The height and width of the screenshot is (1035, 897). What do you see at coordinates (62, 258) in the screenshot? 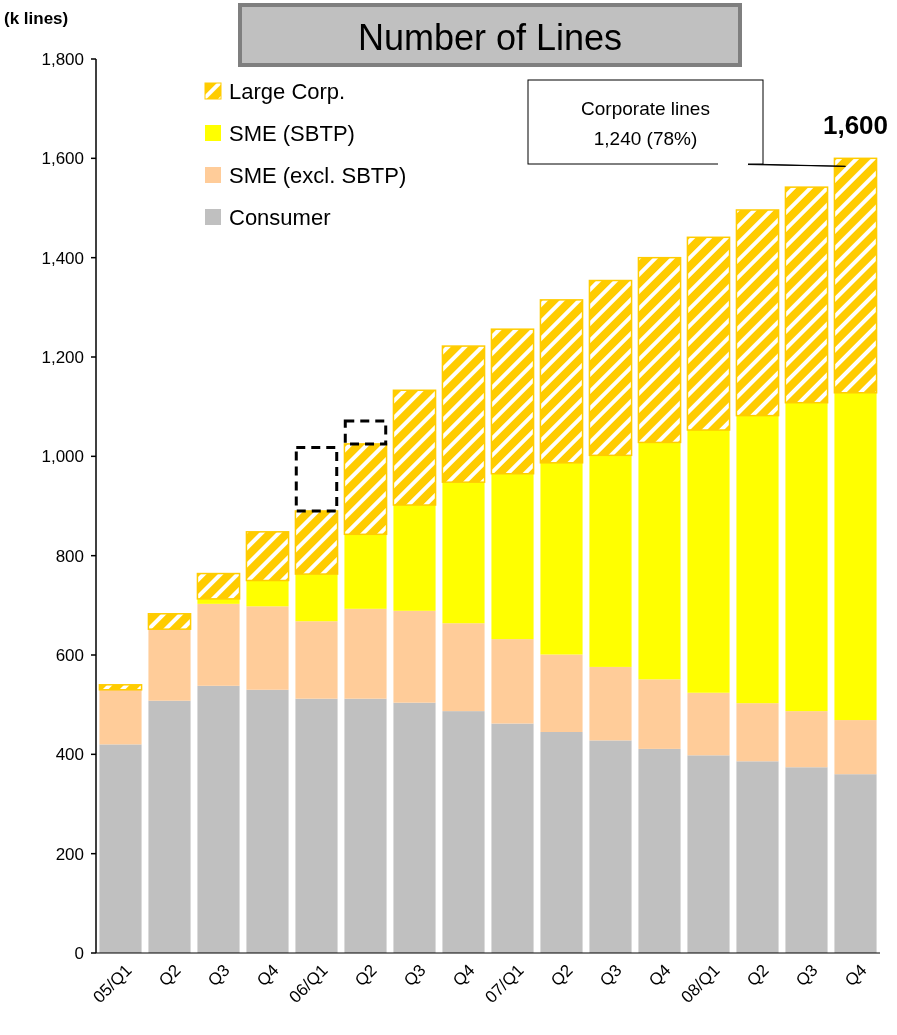
I see `y-tick-label: 1,400` at bounding box center [62, 258].